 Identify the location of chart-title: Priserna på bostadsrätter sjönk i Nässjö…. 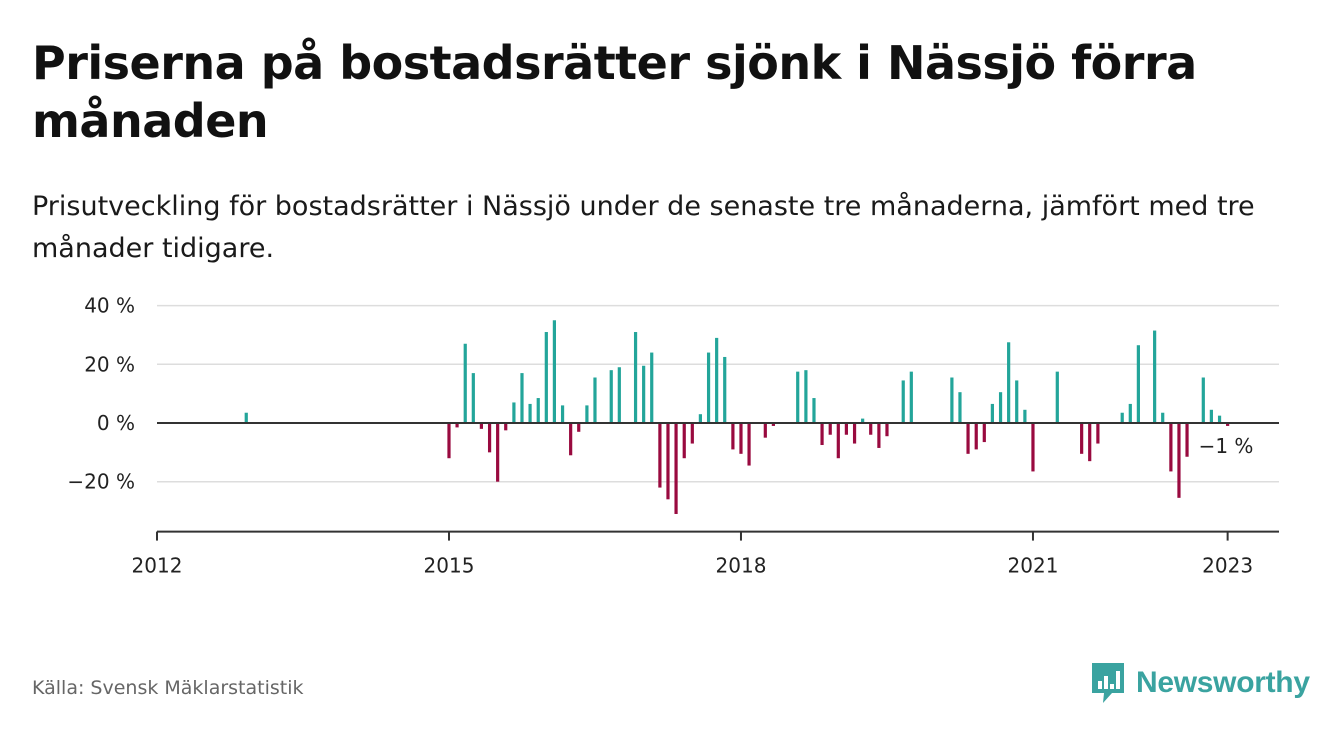
(614, 92).